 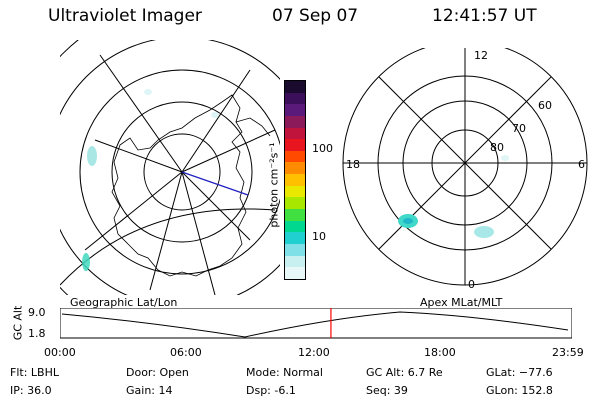 What do you see at coordinates (519, 372) in the screenshot?
I see `glat-info: GLat: −77.6` at bounding box center [519, 372].